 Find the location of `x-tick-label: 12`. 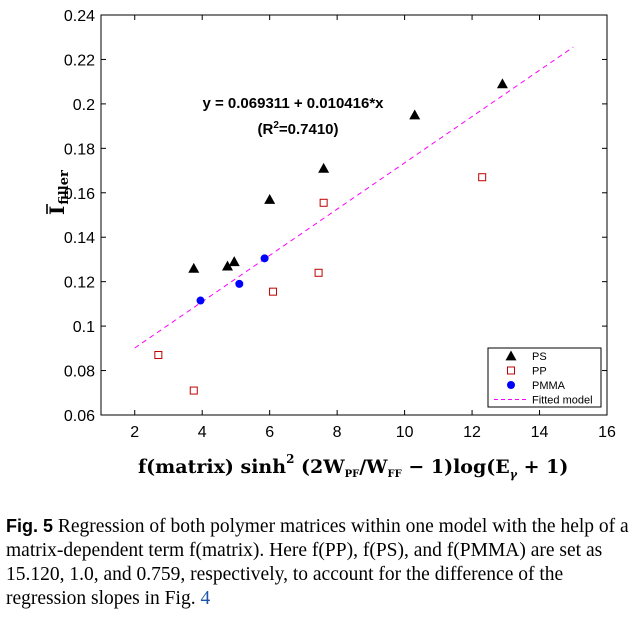

x-tick-label: 12 is located at coordinates (472, 432).